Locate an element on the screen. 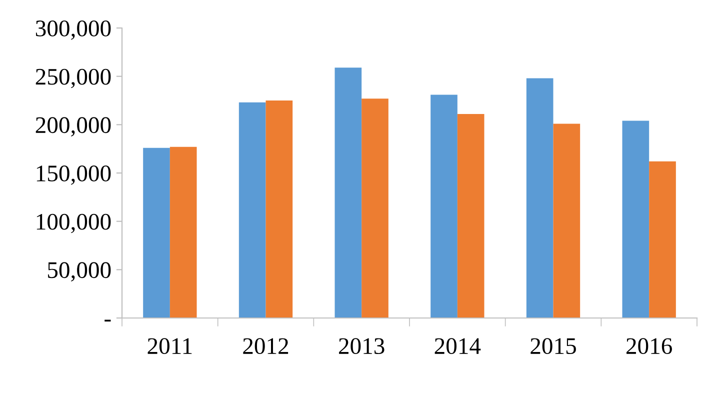  y-tick-label: 300,000 is located at coordinates (73, 30).